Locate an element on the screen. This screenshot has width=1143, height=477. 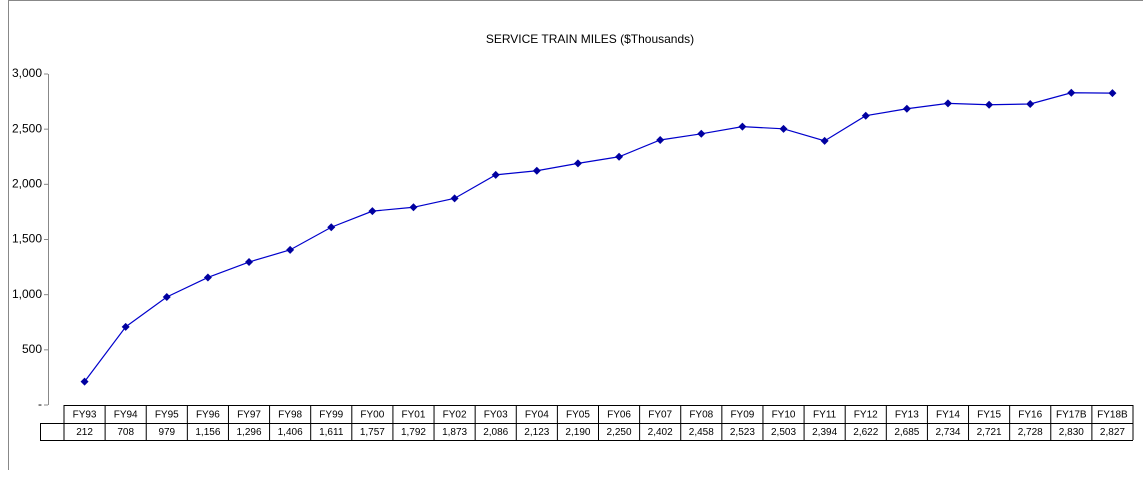
table-value: 2,734 is located at coordinates (947, 432).